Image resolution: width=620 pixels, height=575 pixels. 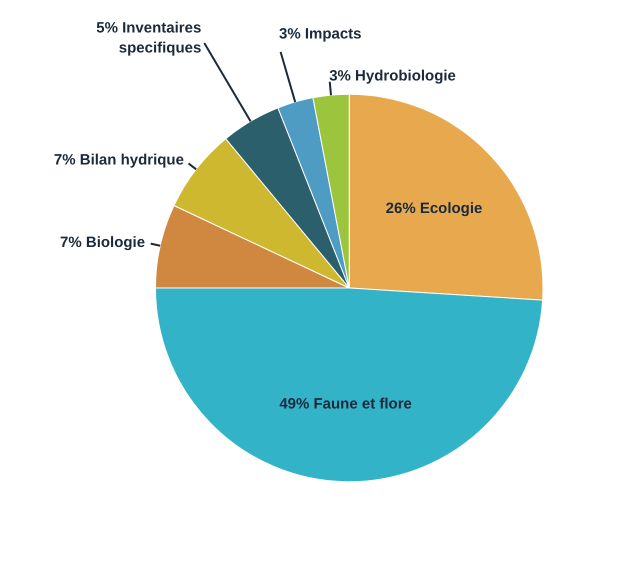 I want to click on slice-label: 26% Ecologie, so click(x=434, y=208).